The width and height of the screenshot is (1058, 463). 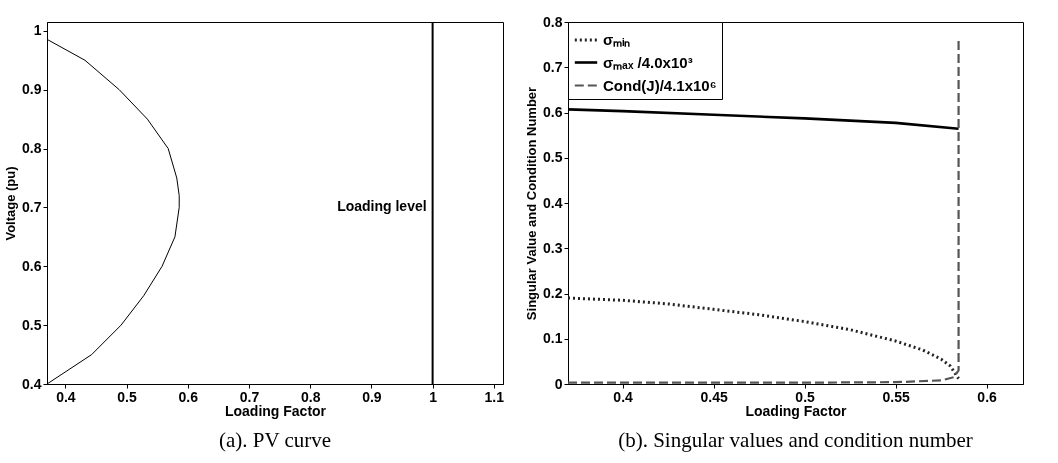 I want to click on y-tick-label: 0.9, so click(x=32, y=89).